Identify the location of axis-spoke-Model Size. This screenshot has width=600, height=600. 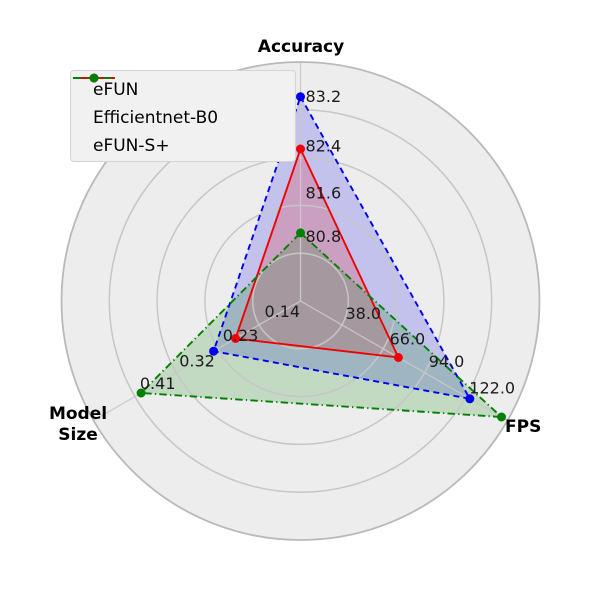
(197, 361).